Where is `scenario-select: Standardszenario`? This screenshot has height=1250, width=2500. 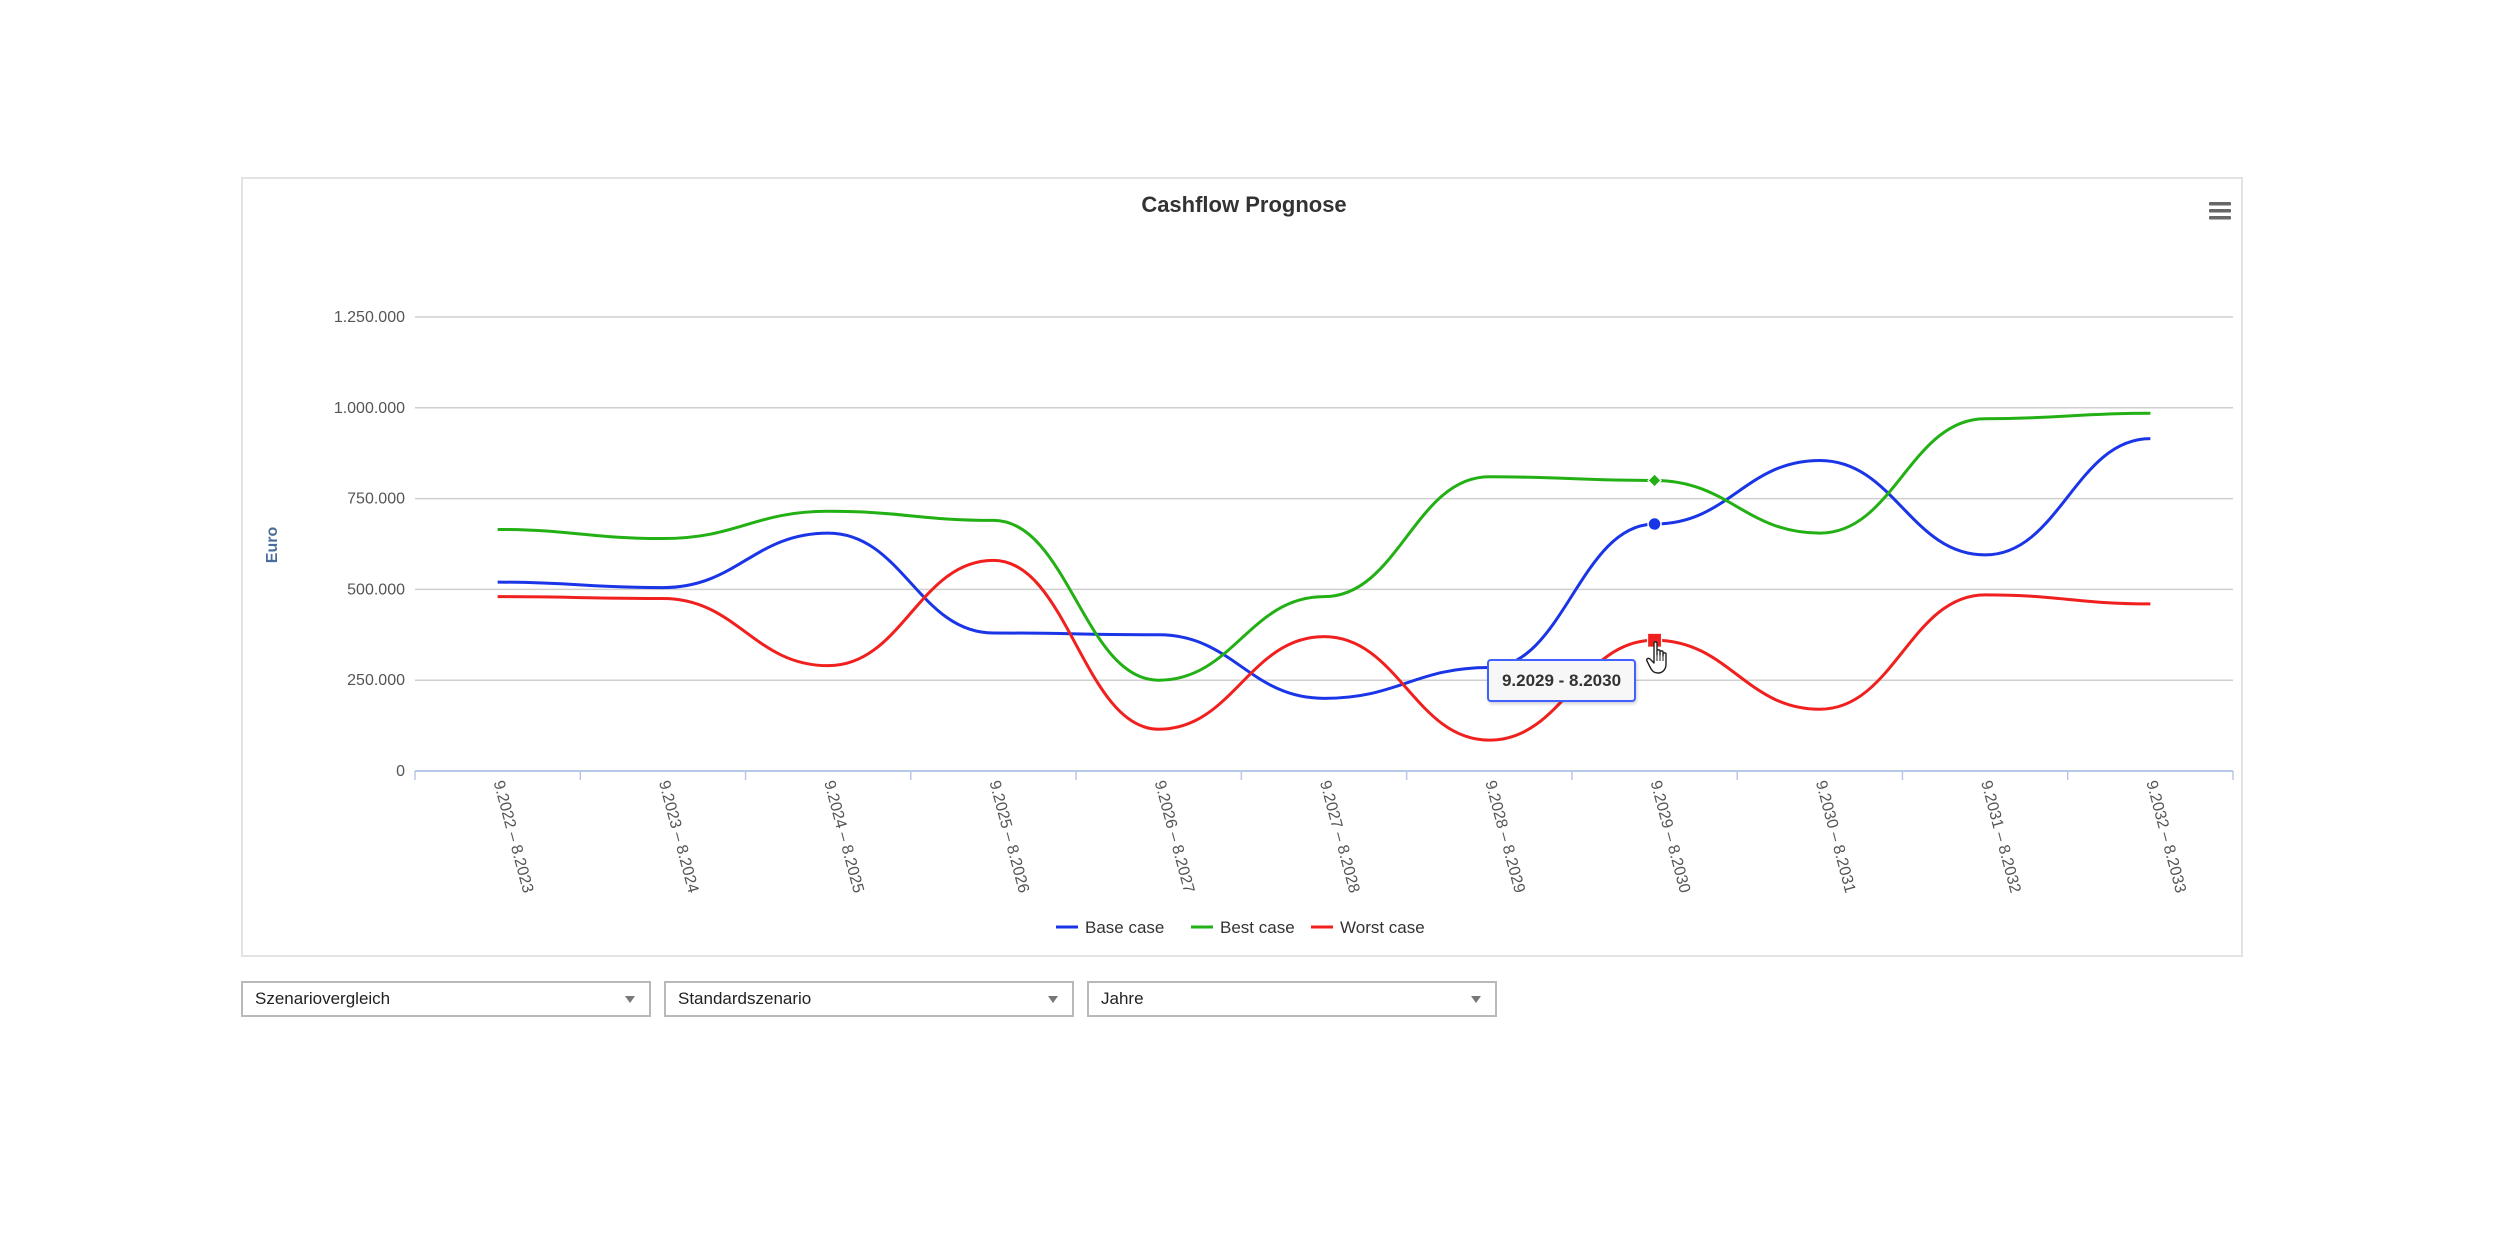
scenario-select: Standardszenario is located at coordinates (869, 999).